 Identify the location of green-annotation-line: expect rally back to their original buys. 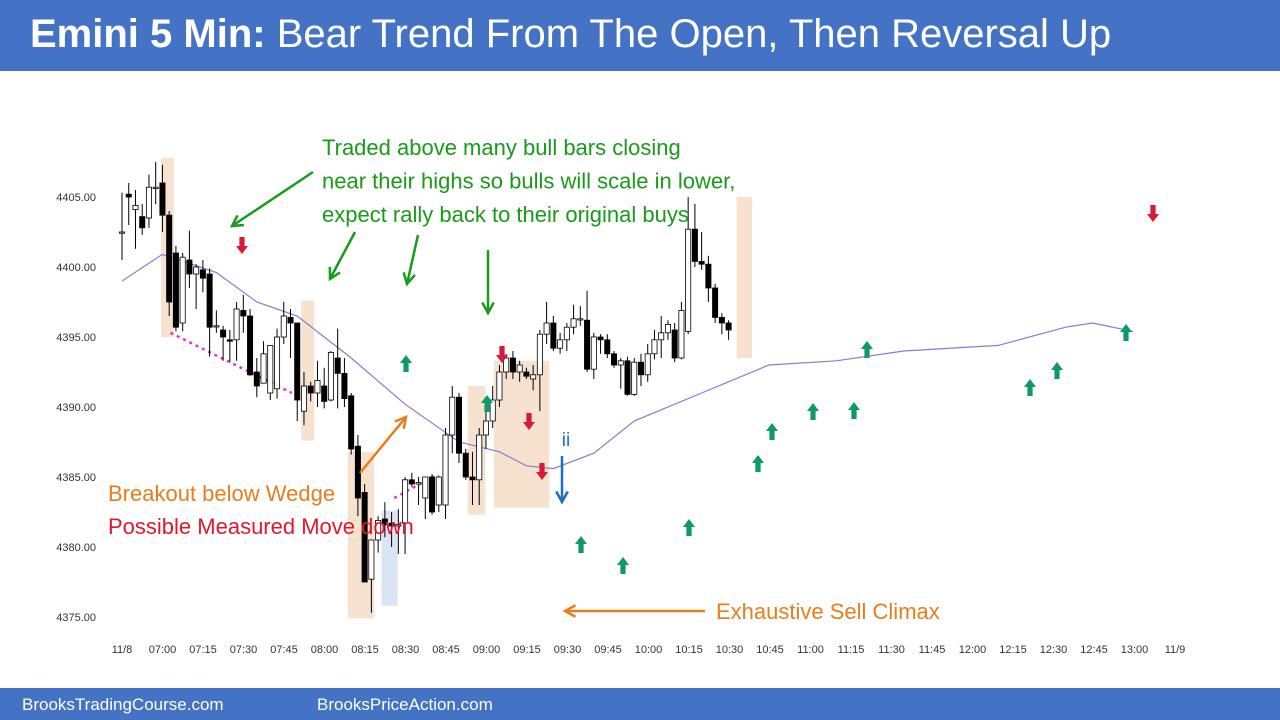
(505, 214).